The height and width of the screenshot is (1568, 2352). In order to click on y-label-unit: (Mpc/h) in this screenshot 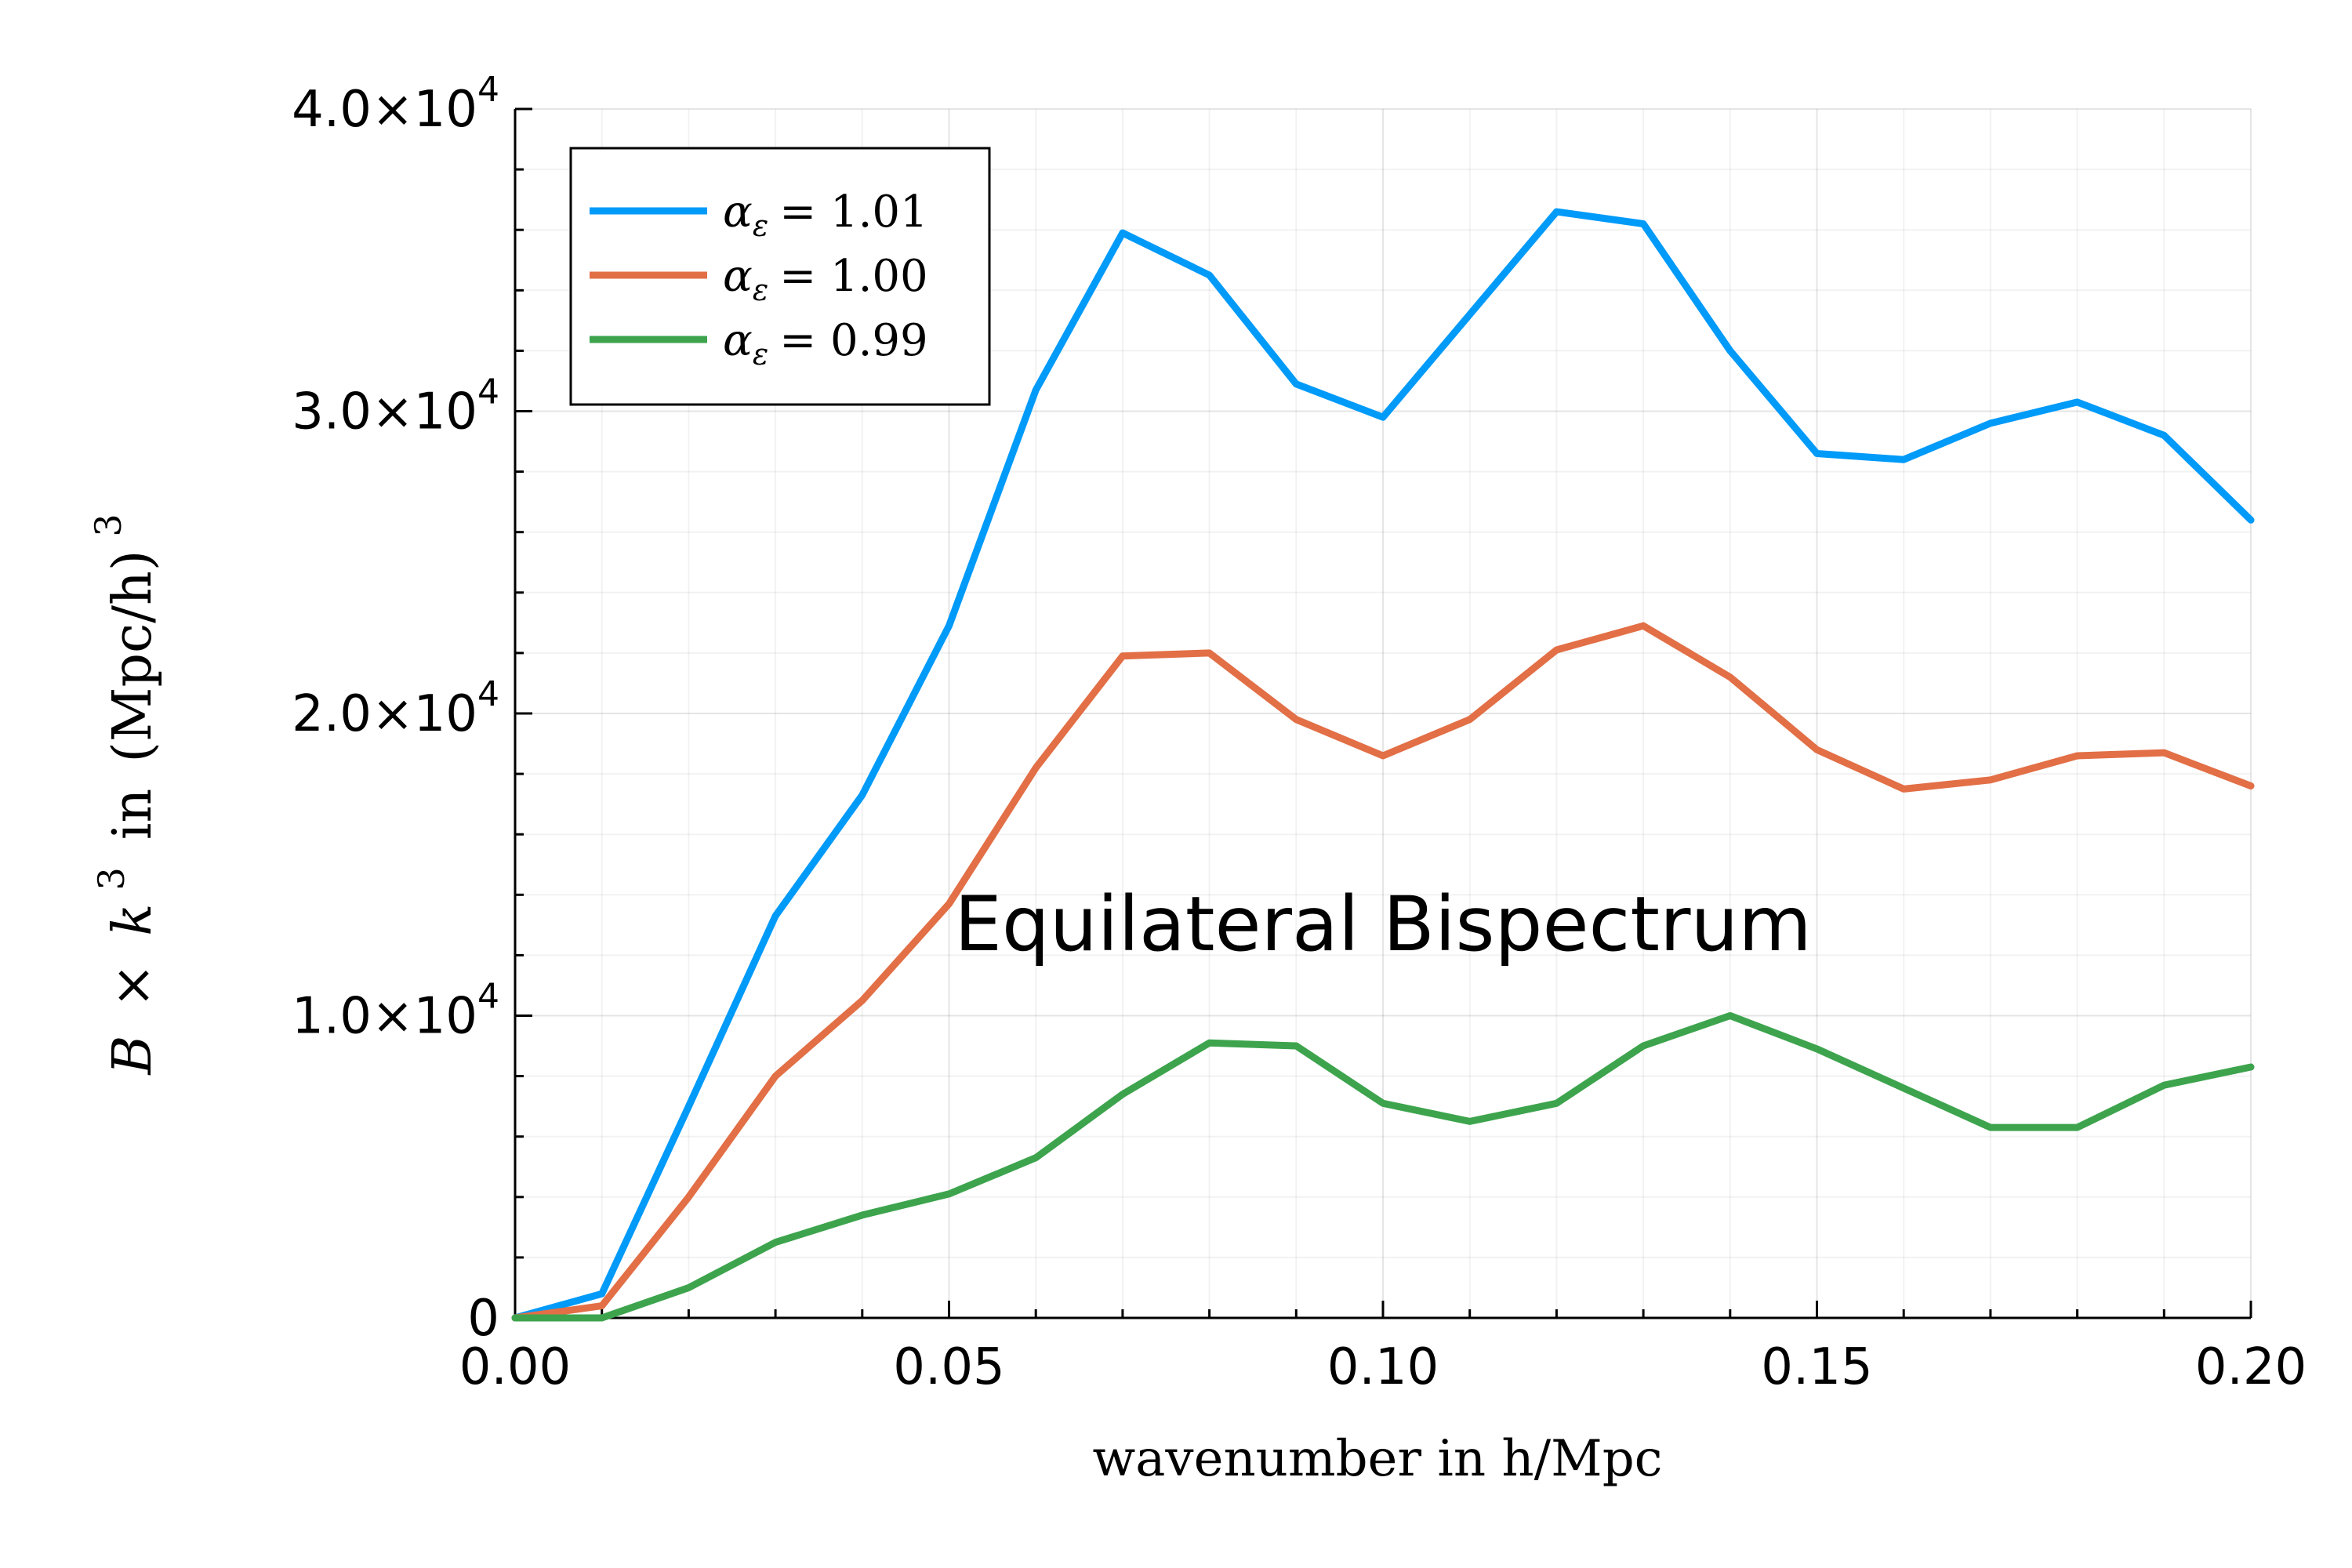, I will do `click(133, 656)`.